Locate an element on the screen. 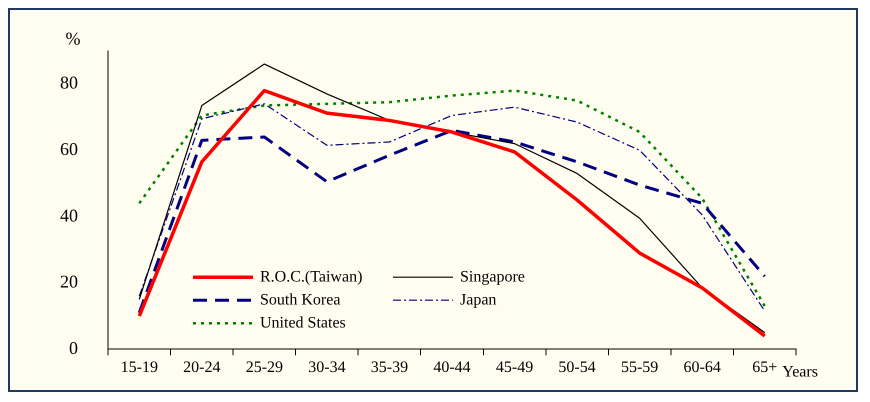 The width and height of the screenshot is (870, 402). x-tick-label: 20-24 is located at coordinates (201, 367).